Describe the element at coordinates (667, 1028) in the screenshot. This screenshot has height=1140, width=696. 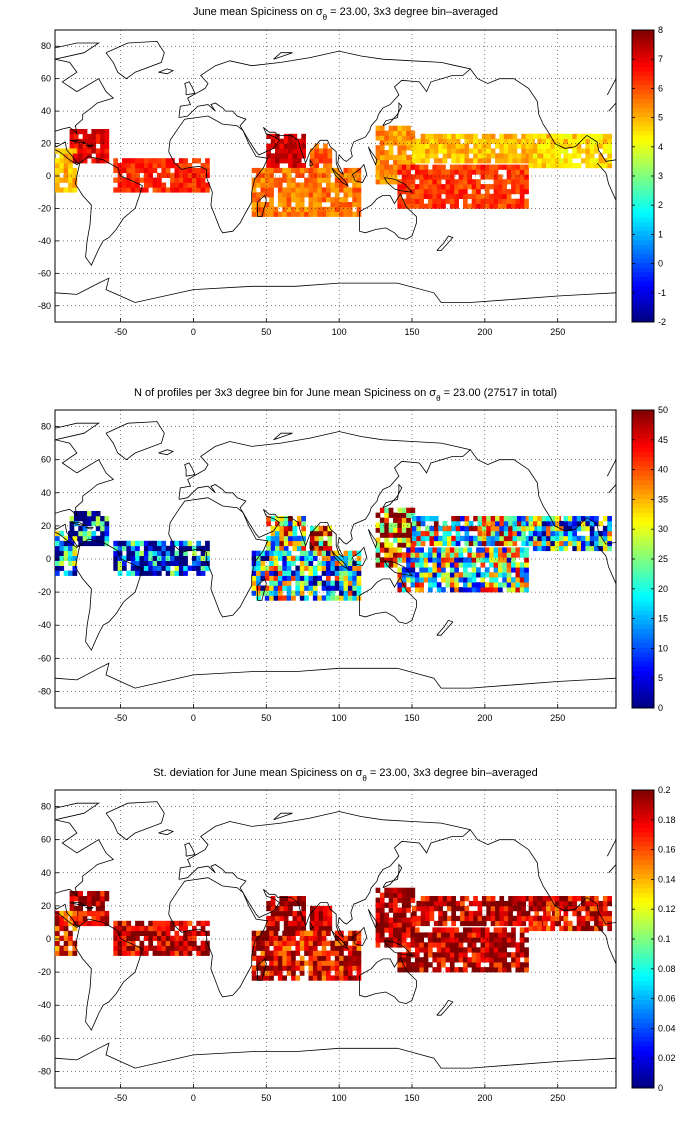
I see `colorbar-tick-label: 0.04` at that location.